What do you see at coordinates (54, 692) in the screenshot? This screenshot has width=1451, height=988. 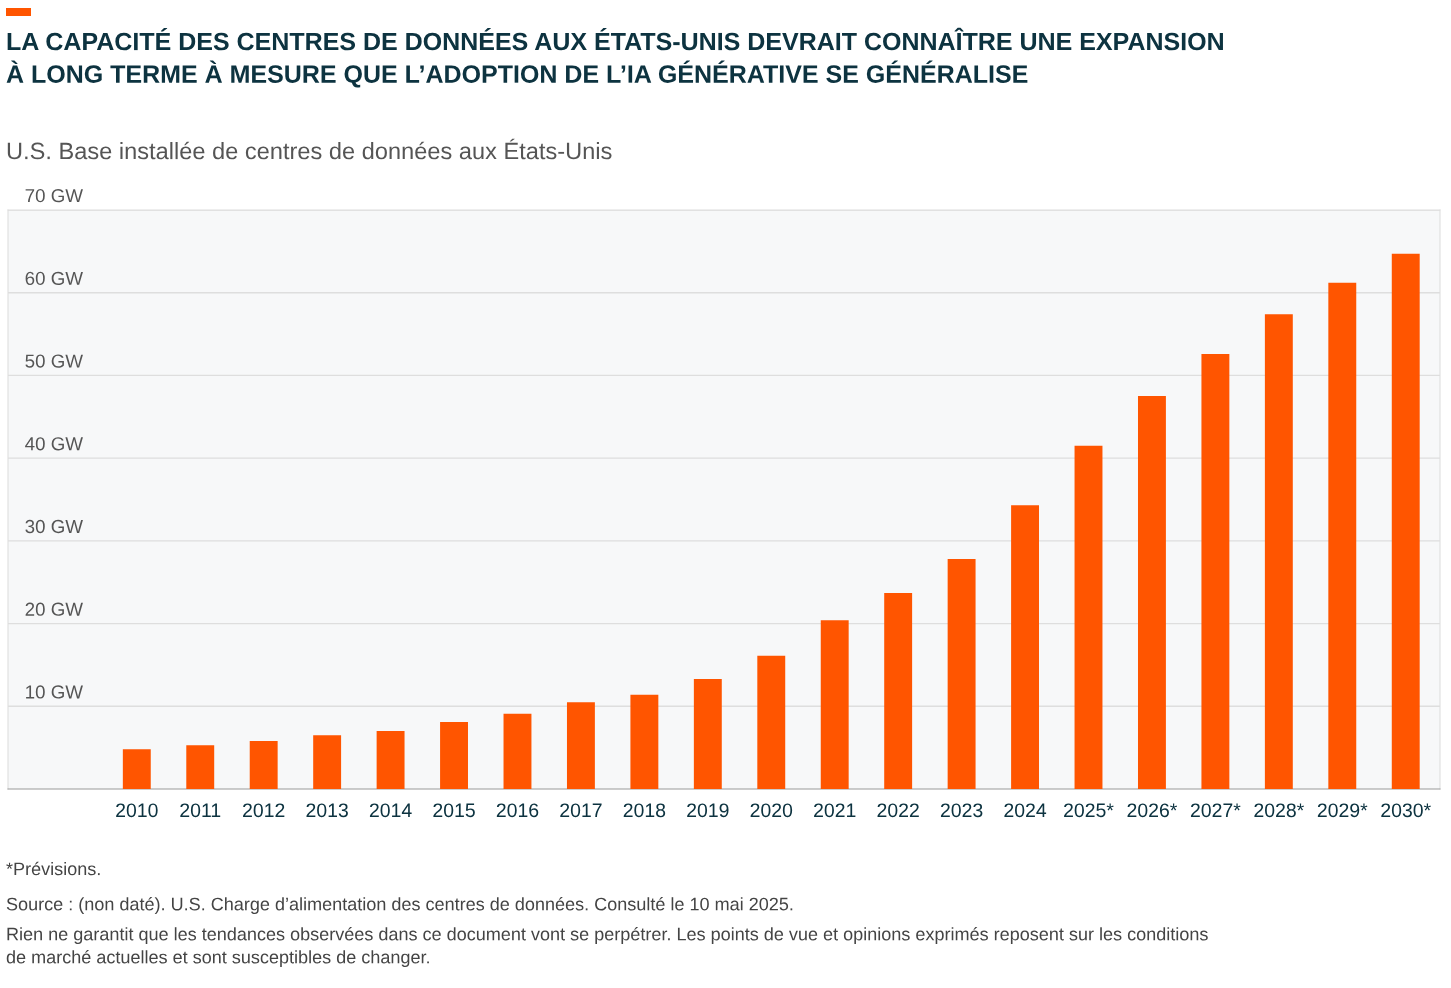 I see `y-tick-label: 10 GW` at bounding box center [54, 692].